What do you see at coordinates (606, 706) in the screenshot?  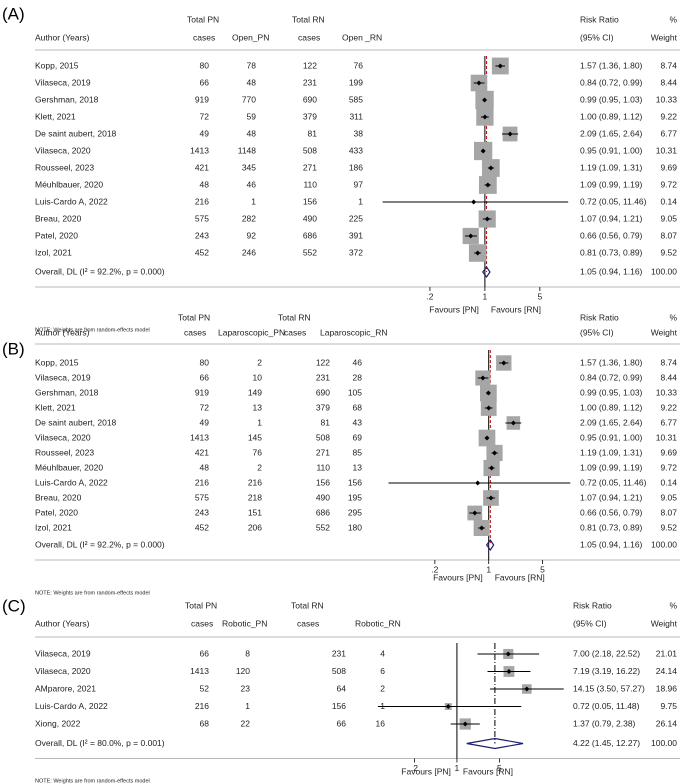 I see `rr-ci: 0.72 (0.05, 11.48)` at bounding box center [606, 706].